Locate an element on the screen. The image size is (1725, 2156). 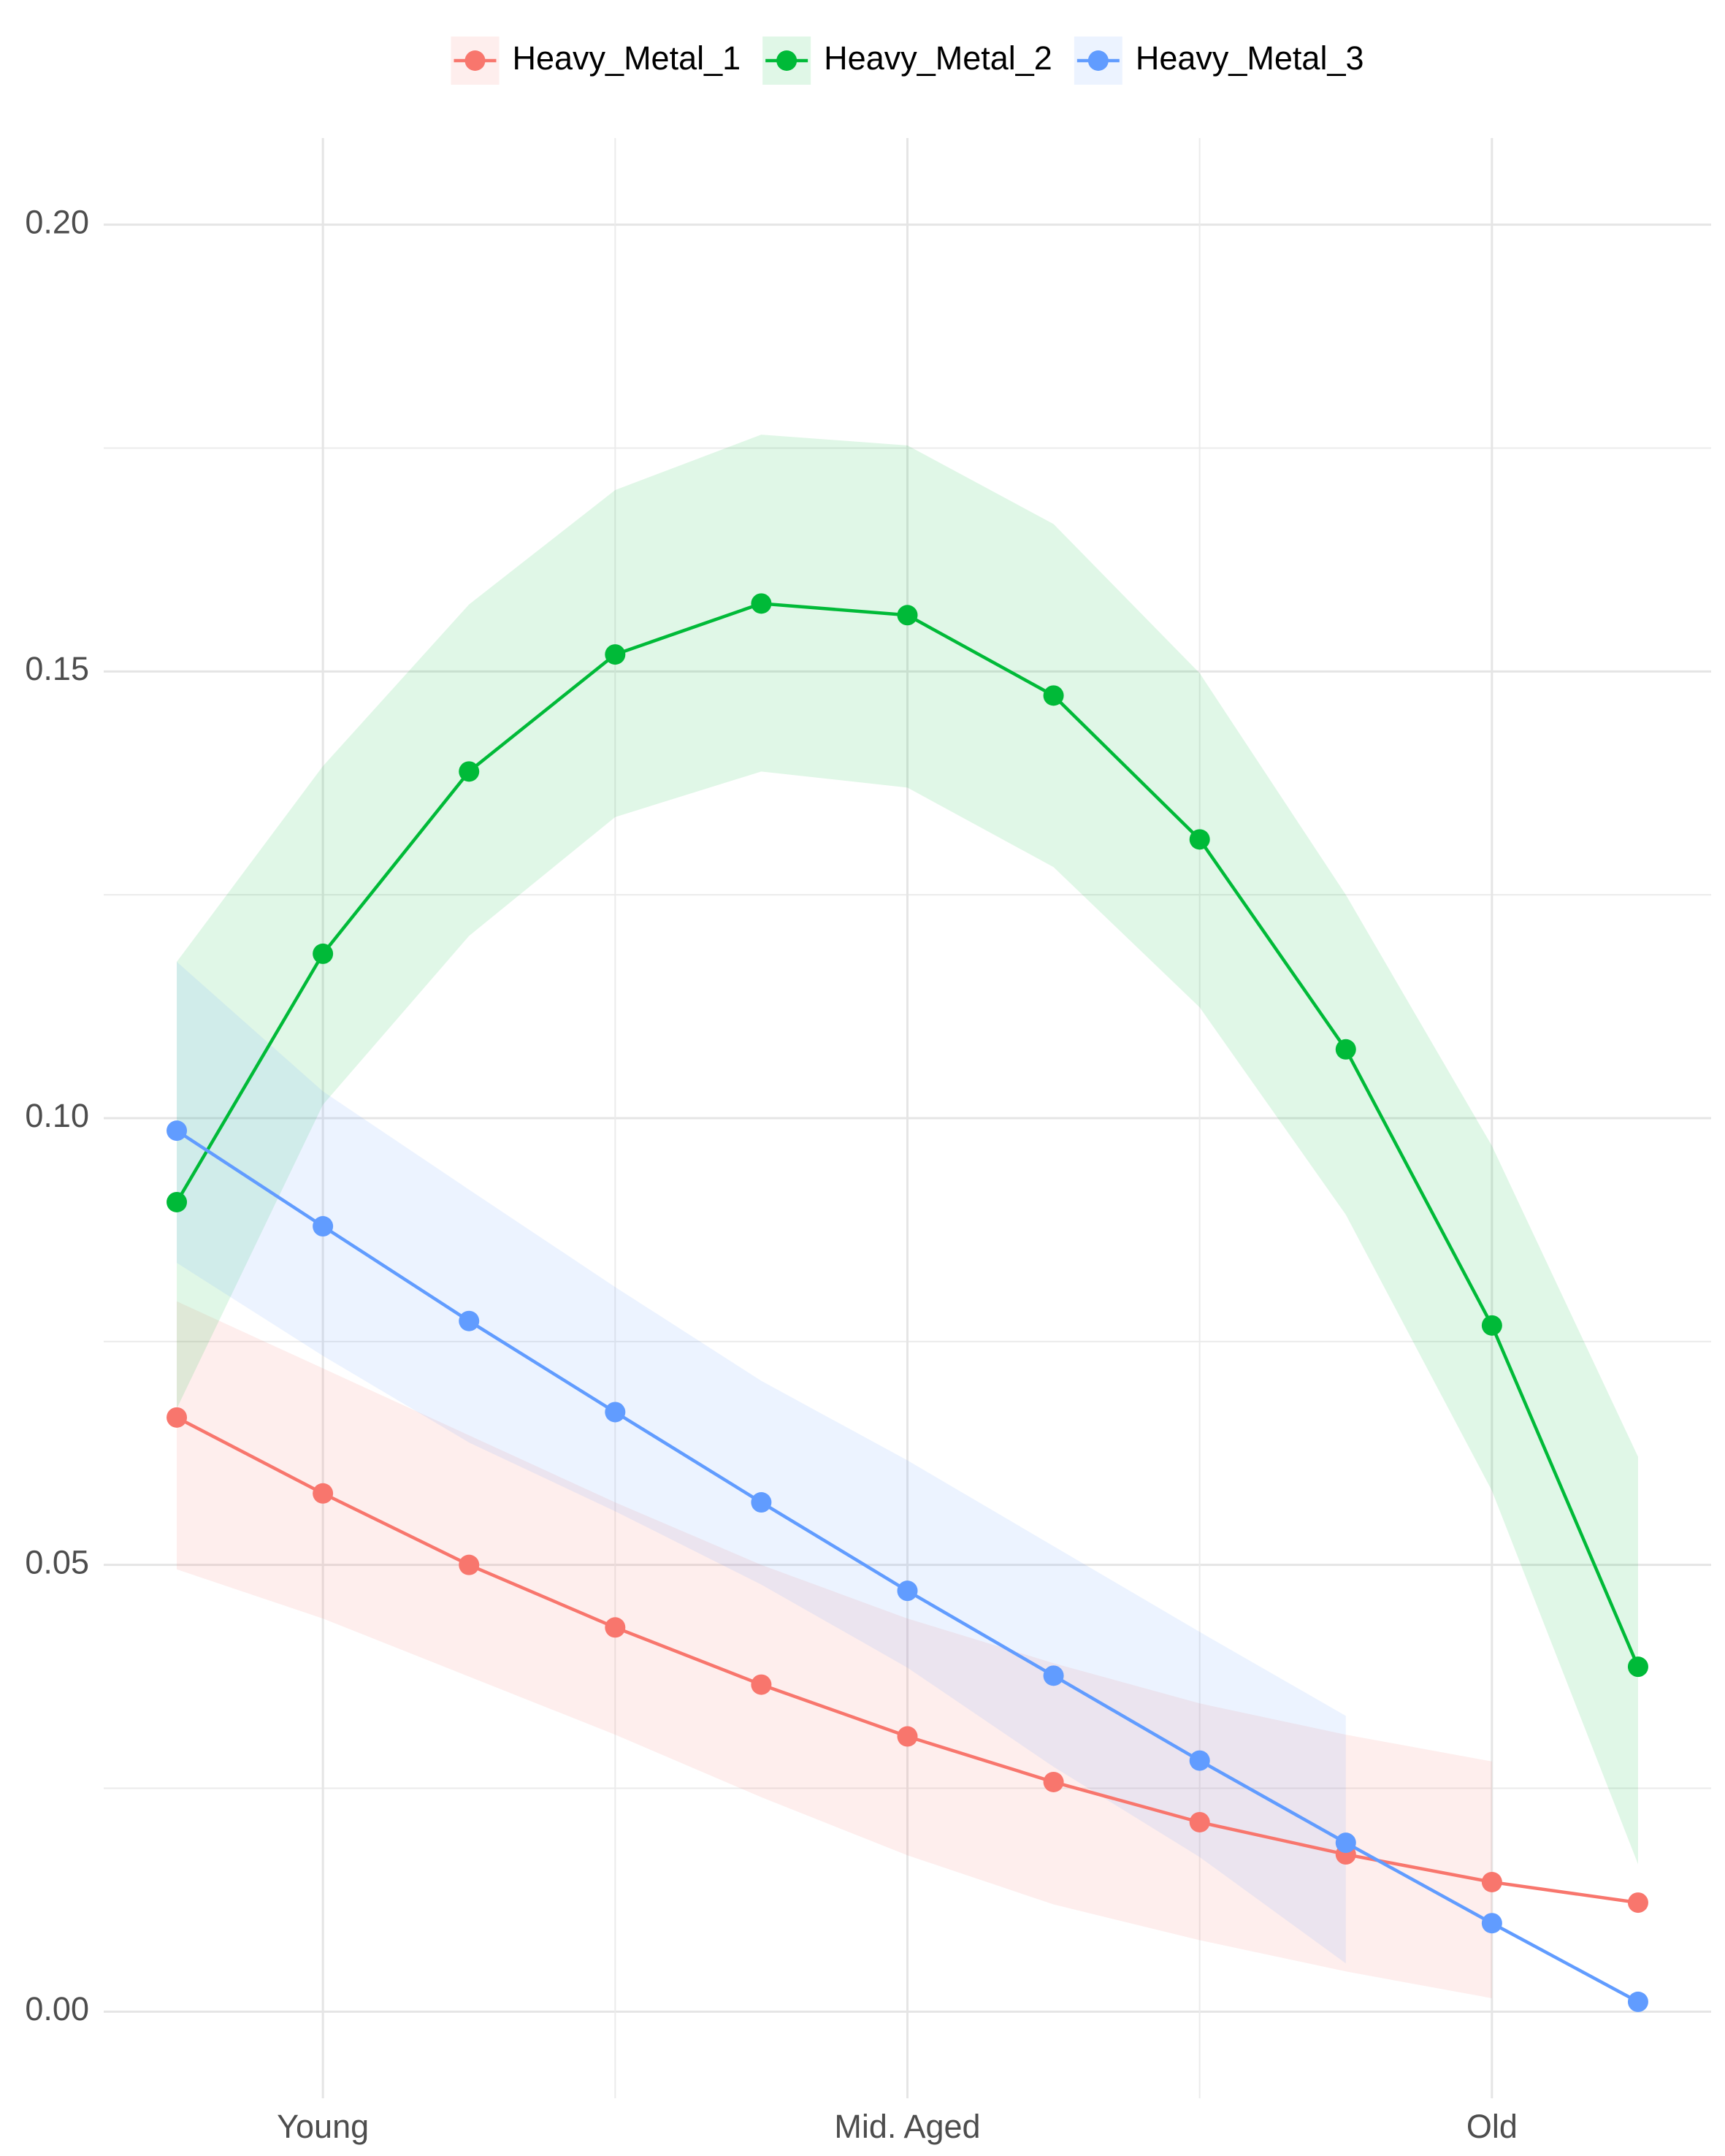
y-tick-label: 0.20 is located at coordinates (57, 223).